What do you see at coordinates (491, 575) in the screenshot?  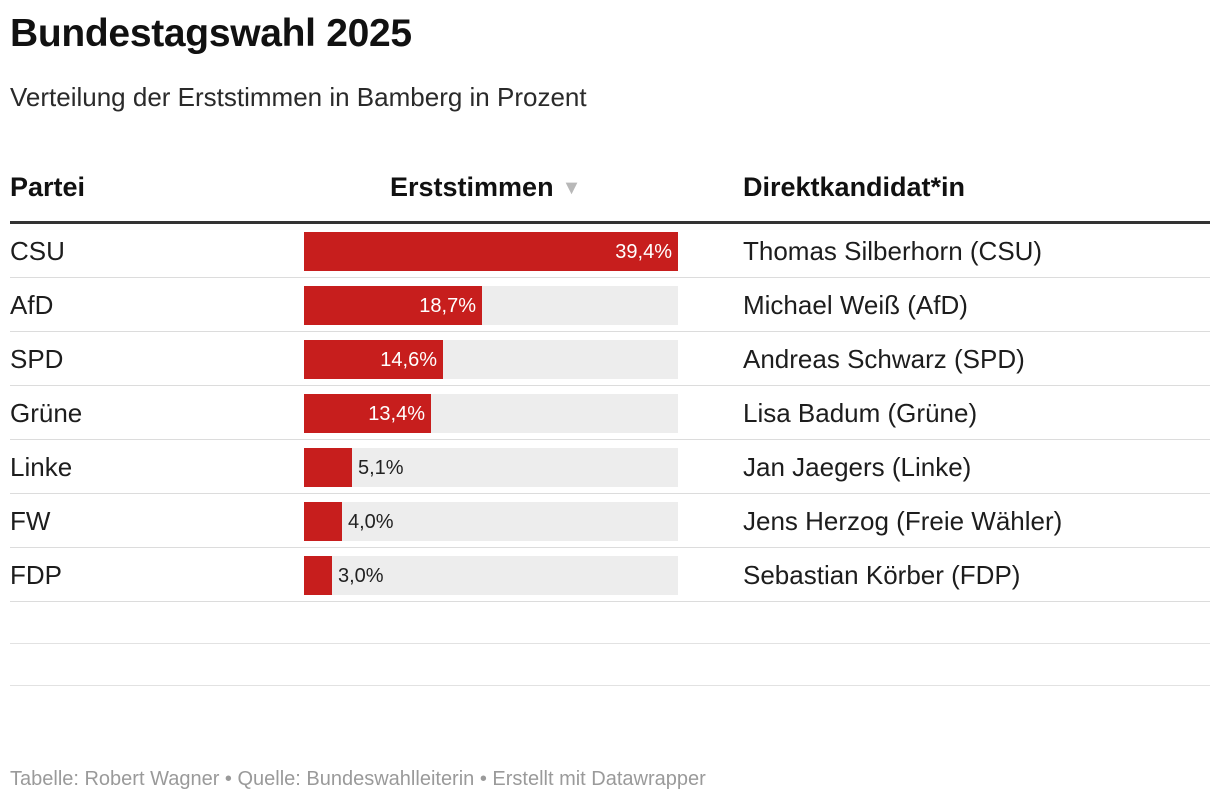 I see `bar-track: 3,0%` at bounding box center [491, 575].